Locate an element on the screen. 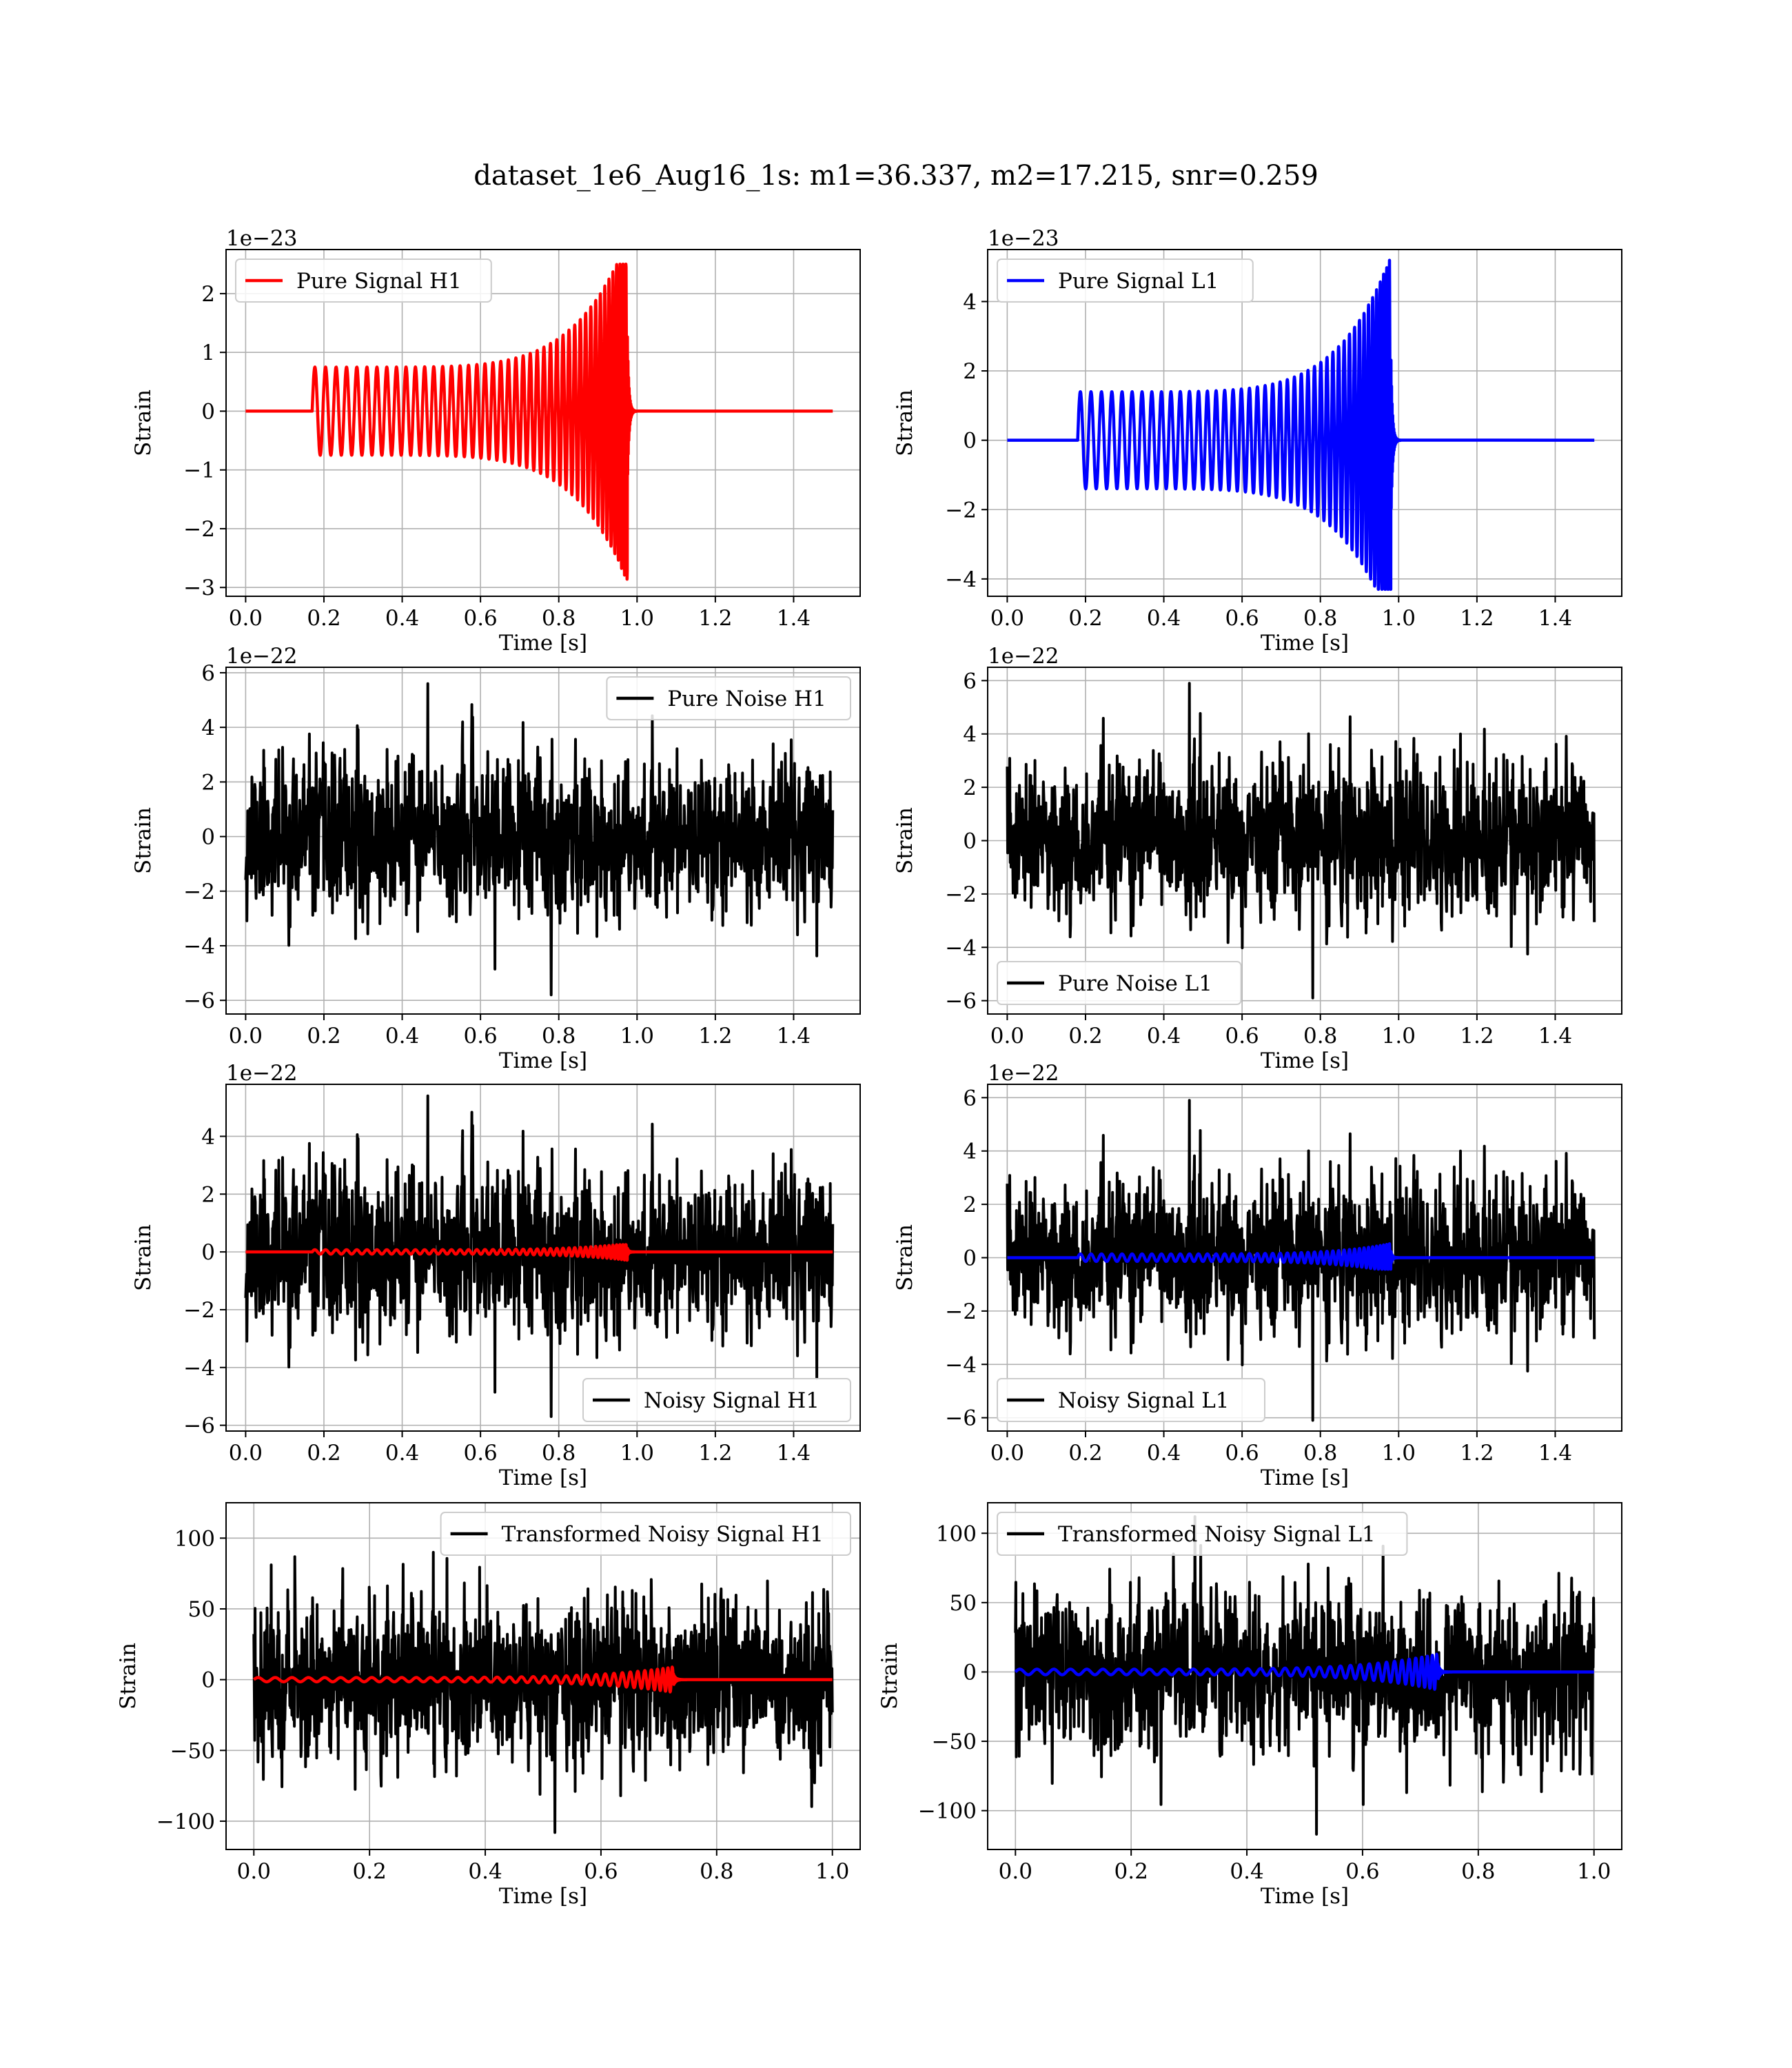 This screenshot has width=1792, height=2068. legend: Noisy Signal L1 is located at coordinates (1131, 1400).